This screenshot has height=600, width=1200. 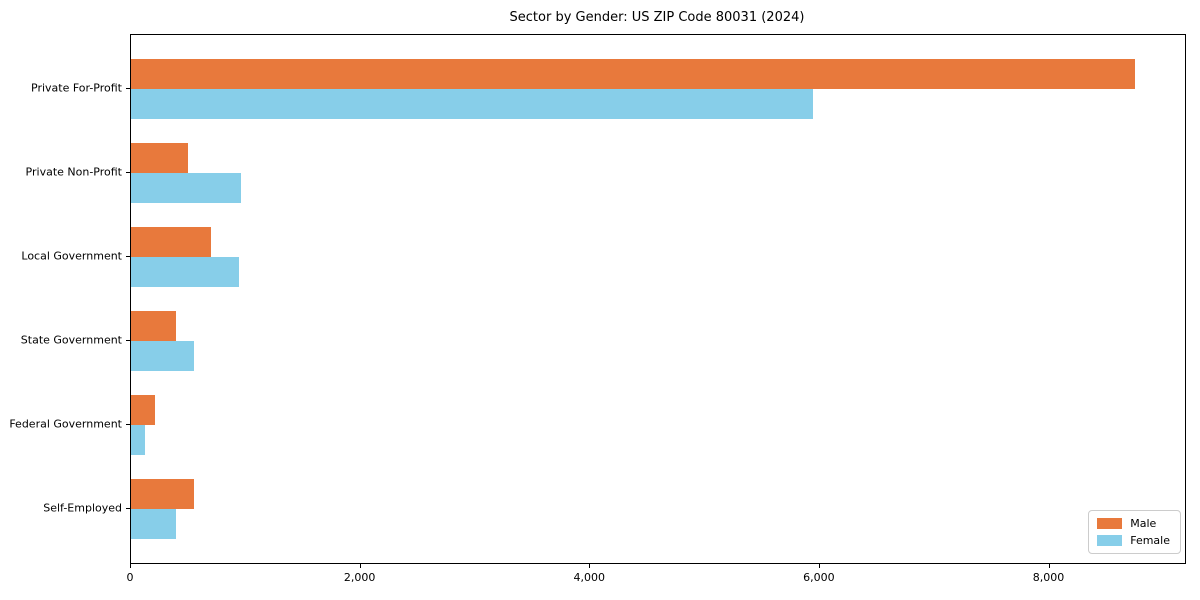 What do you see at coordinates (73, 172) in the screenshot?
I see `category-label-private-non-profit: Private Non-Profit` at bounding box center [73, 172].